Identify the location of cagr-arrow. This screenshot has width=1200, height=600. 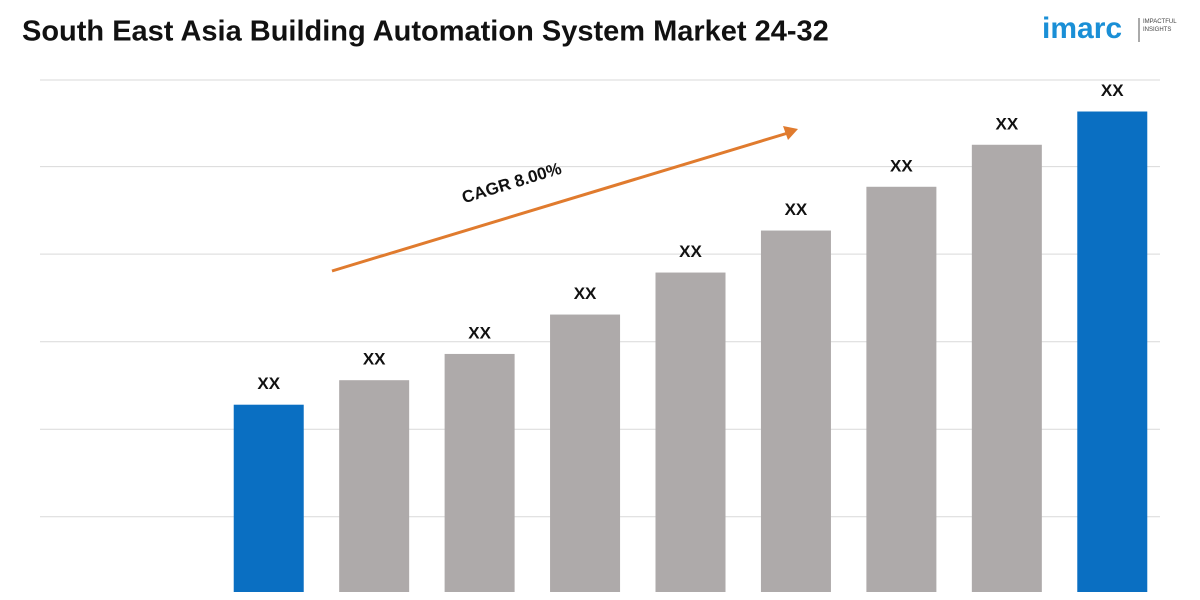
(560, 202).